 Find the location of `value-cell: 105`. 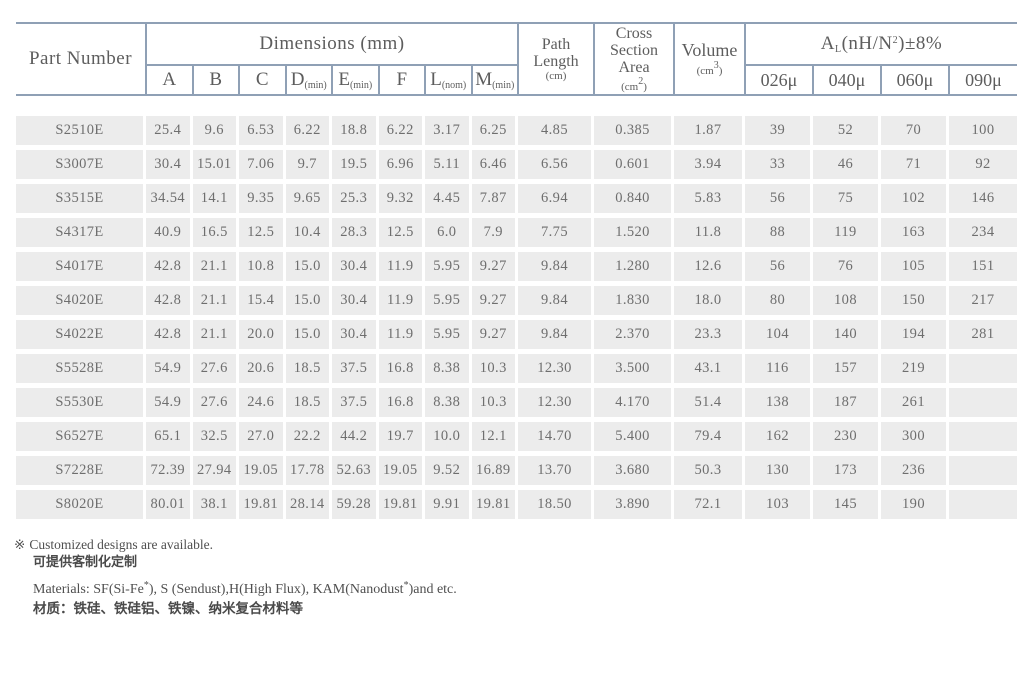

value-cell: 105 is located at coordinates (915, 269).